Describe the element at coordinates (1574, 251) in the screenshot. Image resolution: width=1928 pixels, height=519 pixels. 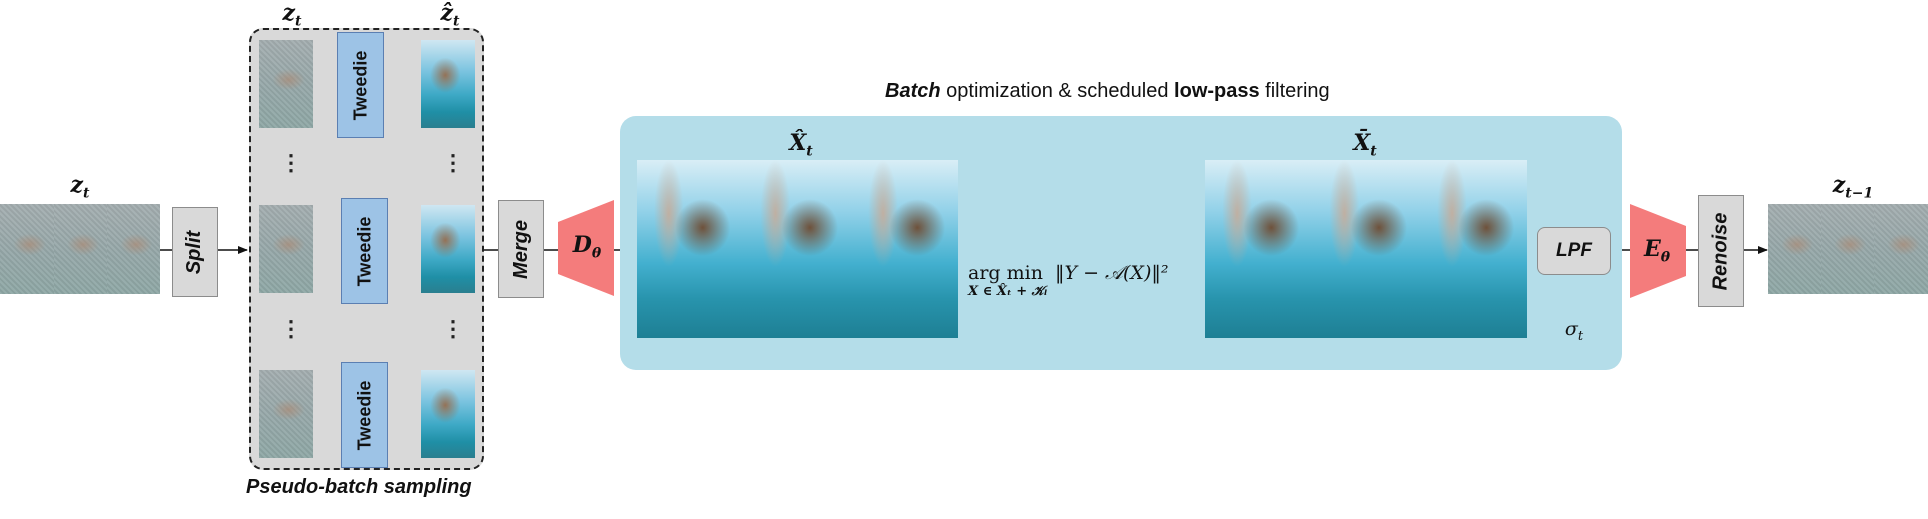
I see `lpf-block: LPF` at that location.